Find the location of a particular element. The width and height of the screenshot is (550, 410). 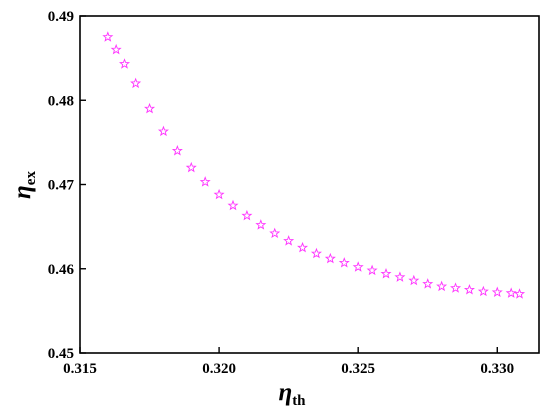

x-tick-label: 0.315 is located at coordinates (80, 369).